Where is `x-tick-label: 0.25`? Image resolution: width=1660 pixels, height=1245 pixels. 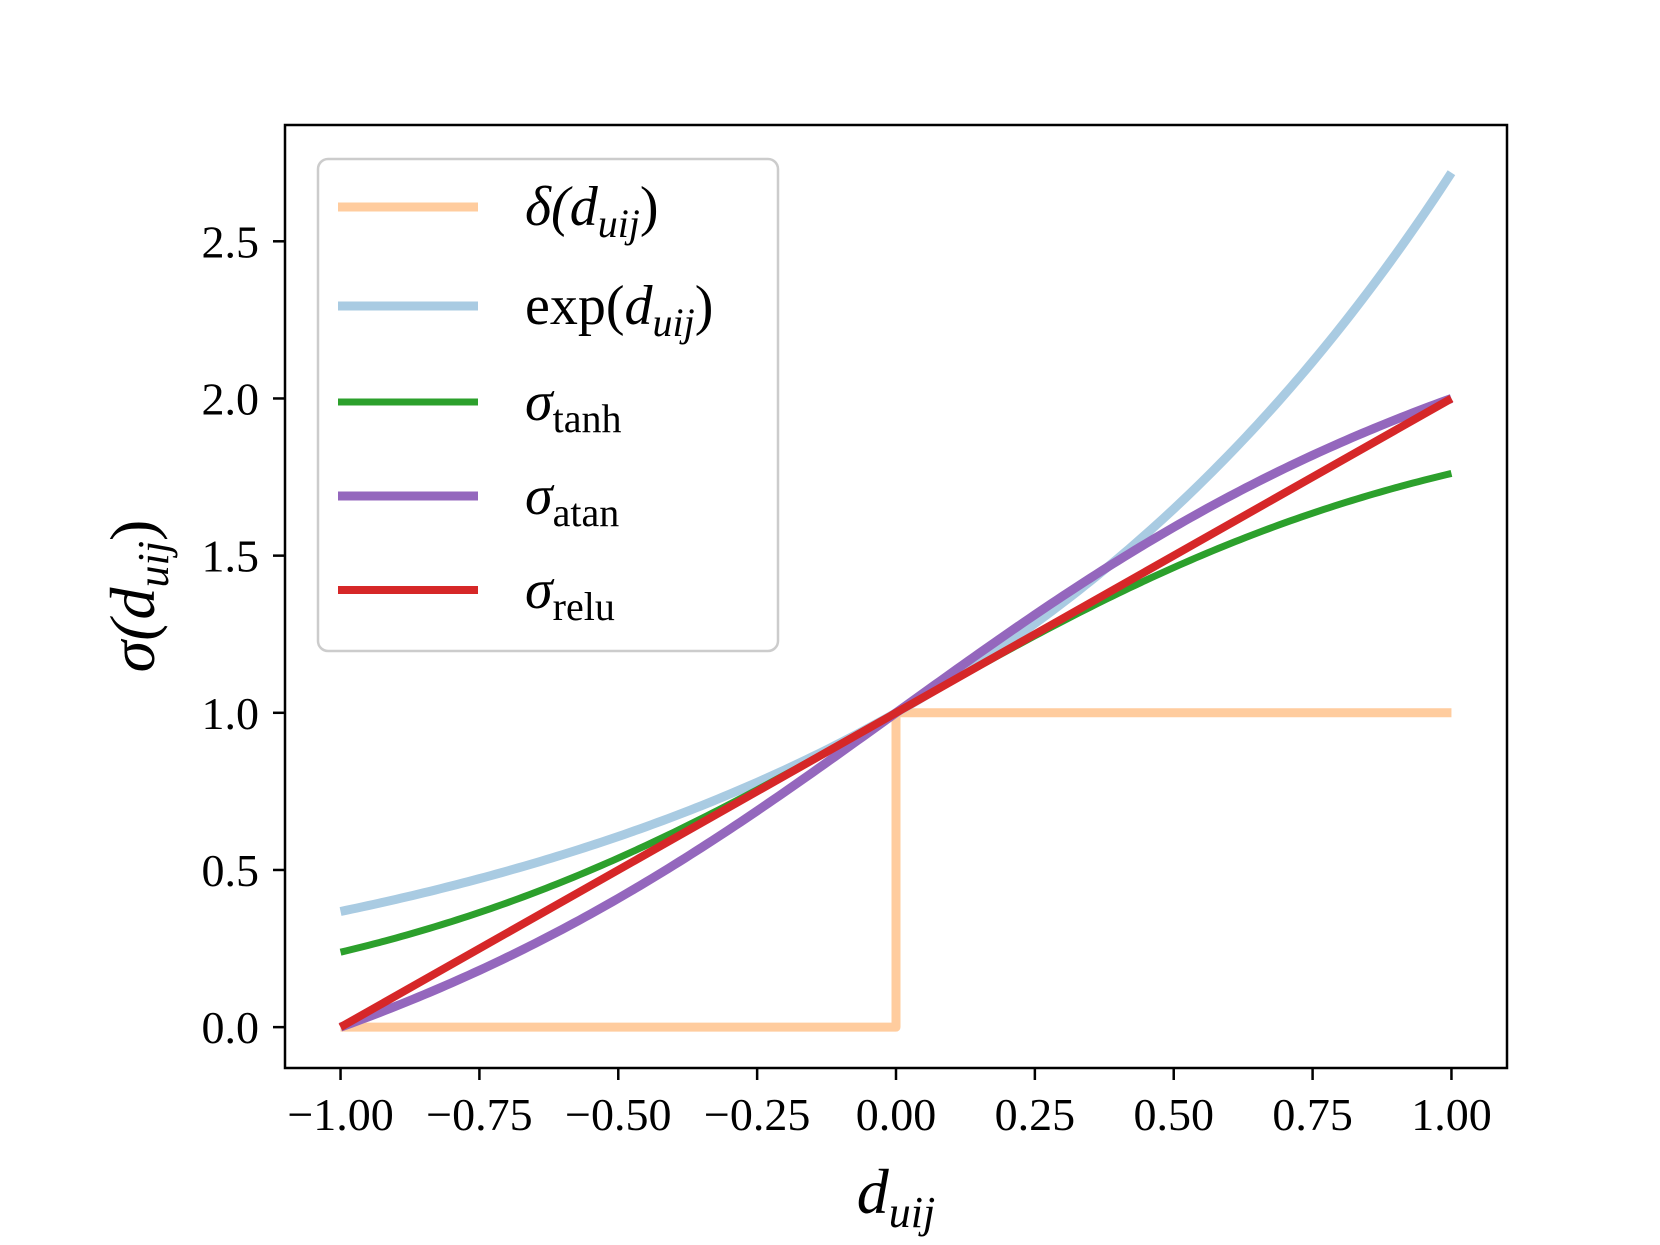
x-tick-label: 0.25 is located at coordinates (1035, 1114).